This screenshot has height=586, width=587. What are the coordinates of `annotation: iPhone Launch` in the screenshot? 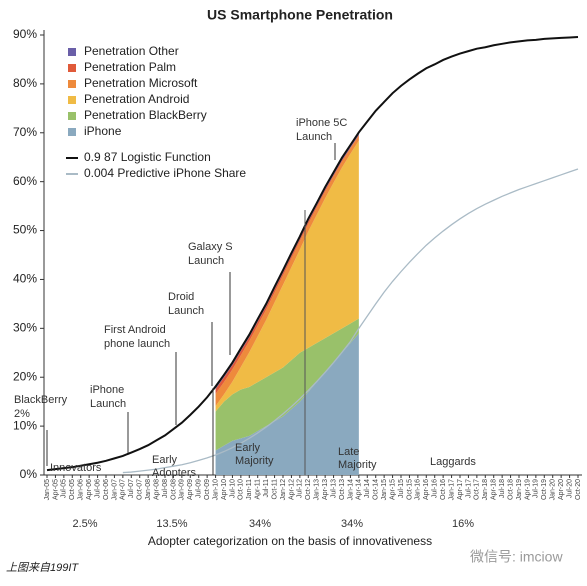 It's located at (108, 397).